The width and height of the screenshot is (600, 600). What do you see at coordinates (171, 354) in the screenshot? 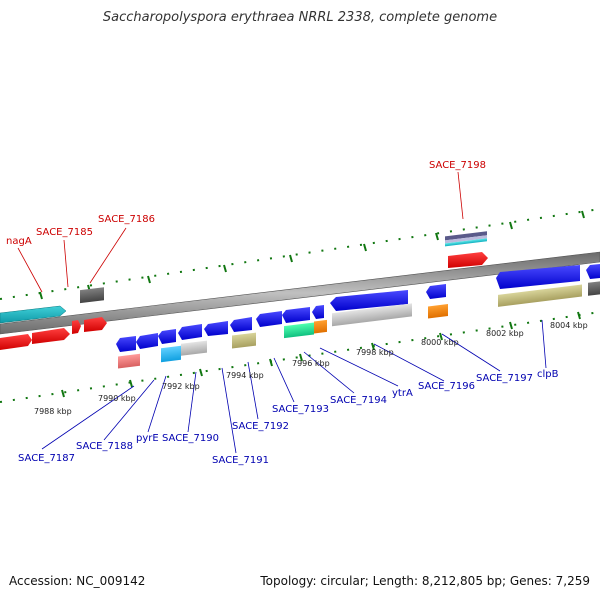
I see `gene-sky` at bounding box center [171, 354].